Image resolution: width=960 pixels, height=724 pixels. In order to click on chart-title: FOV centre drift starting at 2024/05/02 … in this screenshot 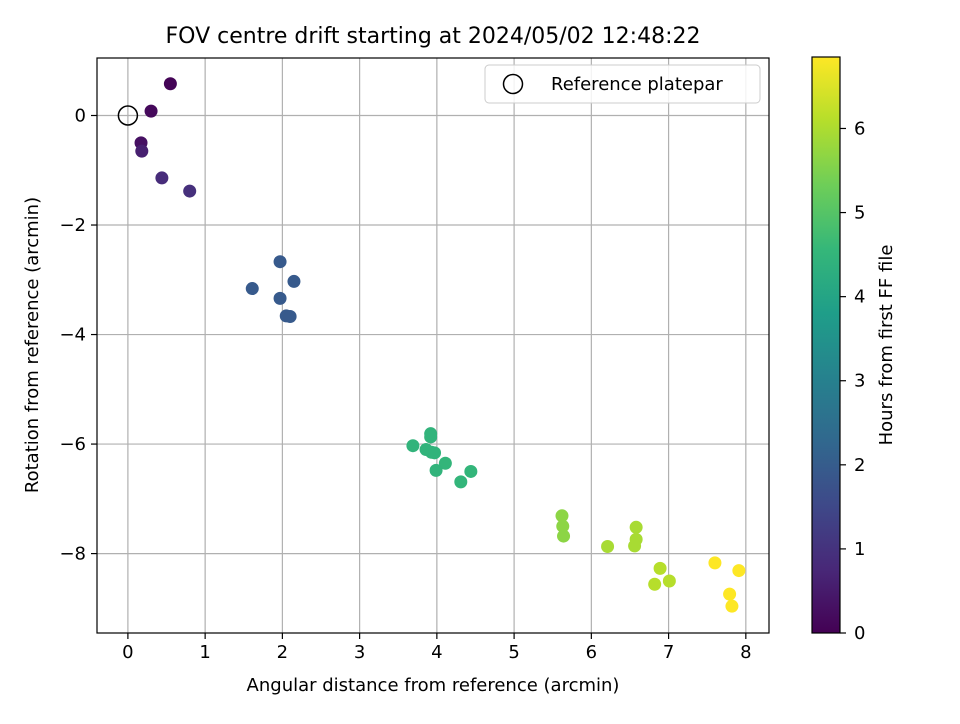, I will do `click(433, 36)`.